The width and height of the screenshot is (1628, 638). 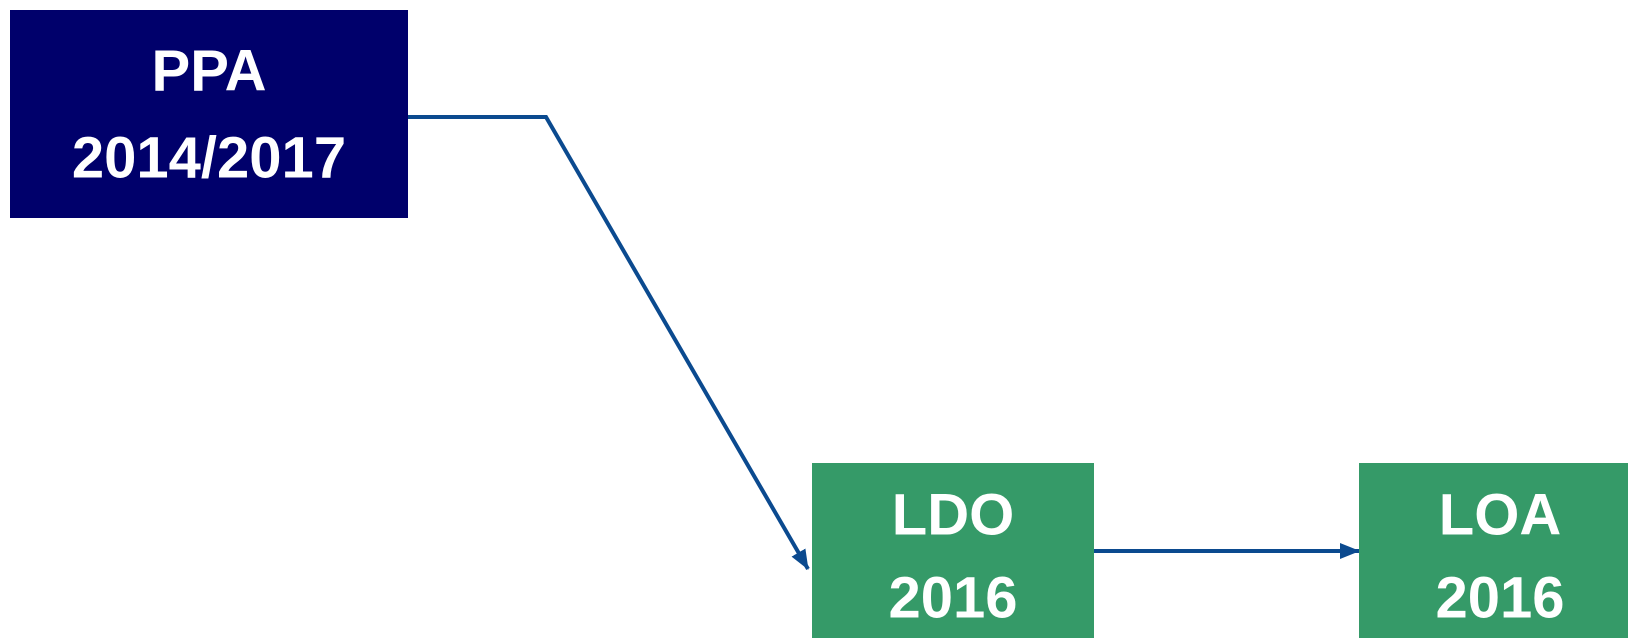 I want to click on node-label: LOA, so click(x=1500, y=514).